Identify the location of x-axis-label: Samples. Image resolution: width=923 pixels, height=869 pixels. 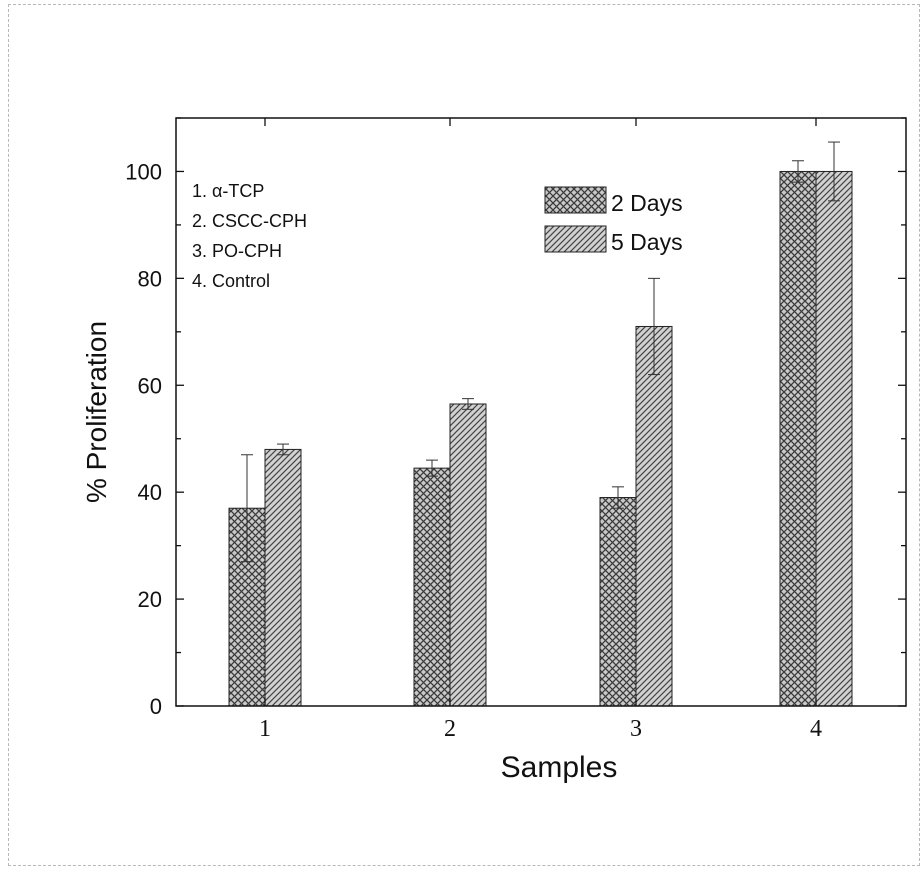
(559, 767).